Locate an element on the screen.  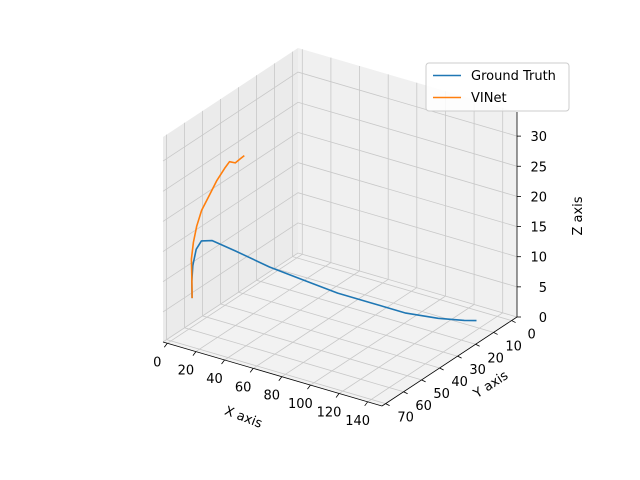
x-axis-line is located at coordinates (272, 374).